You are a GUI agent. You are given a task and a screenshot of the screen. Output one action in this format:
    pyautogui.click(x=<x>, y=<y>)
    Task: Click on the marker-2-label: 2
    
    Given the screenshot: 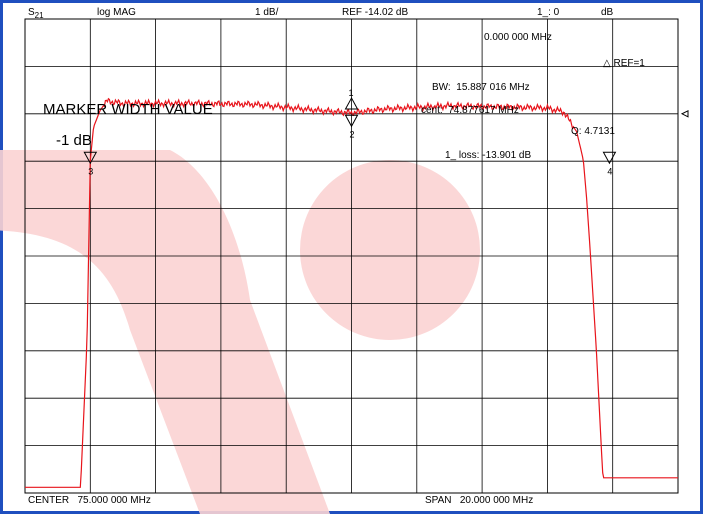 What is the action you would take?
    pyautogui.click(x=352, y=134)
    